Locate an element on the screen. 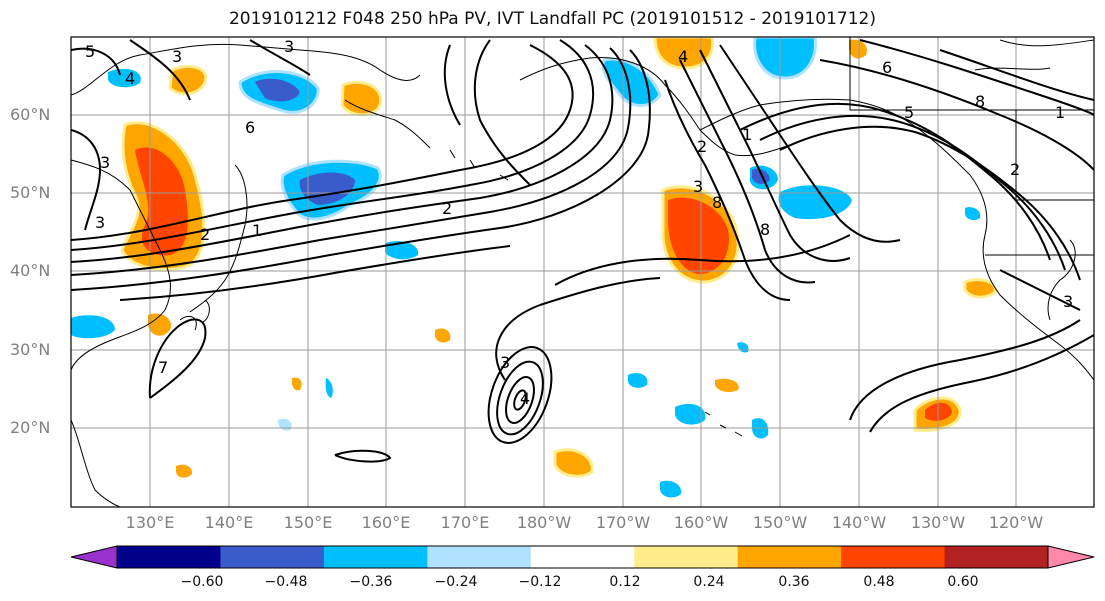  contour-label: 7 is located at coordinates (163, 367).